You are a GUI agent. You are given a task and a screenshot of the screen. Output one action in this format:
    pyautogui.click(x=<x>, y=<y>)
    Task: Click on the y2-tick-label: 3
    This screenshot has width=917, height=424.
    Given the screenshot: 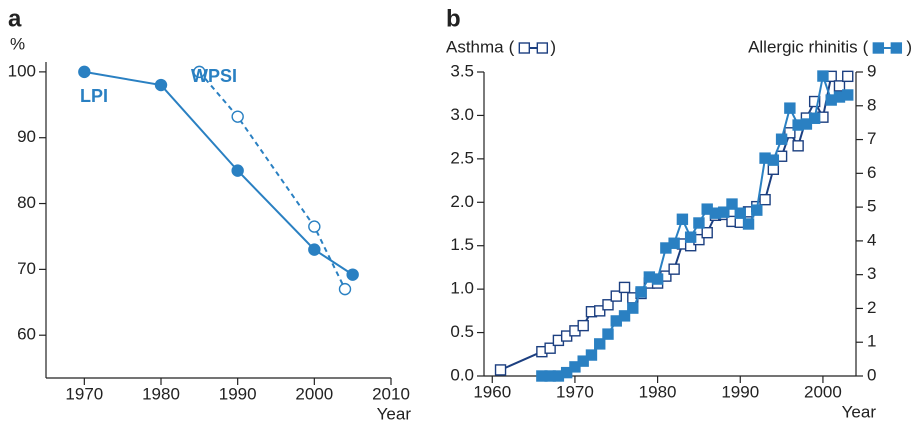 What is the action you would take?
    pyautogui.click(x=871, y=273)
    